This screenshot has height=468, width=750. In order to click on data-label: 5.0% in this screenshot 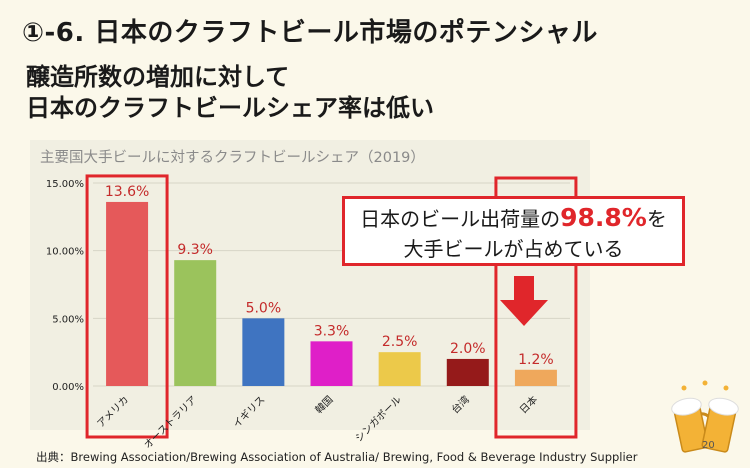, I will do `click(264, 308)`.